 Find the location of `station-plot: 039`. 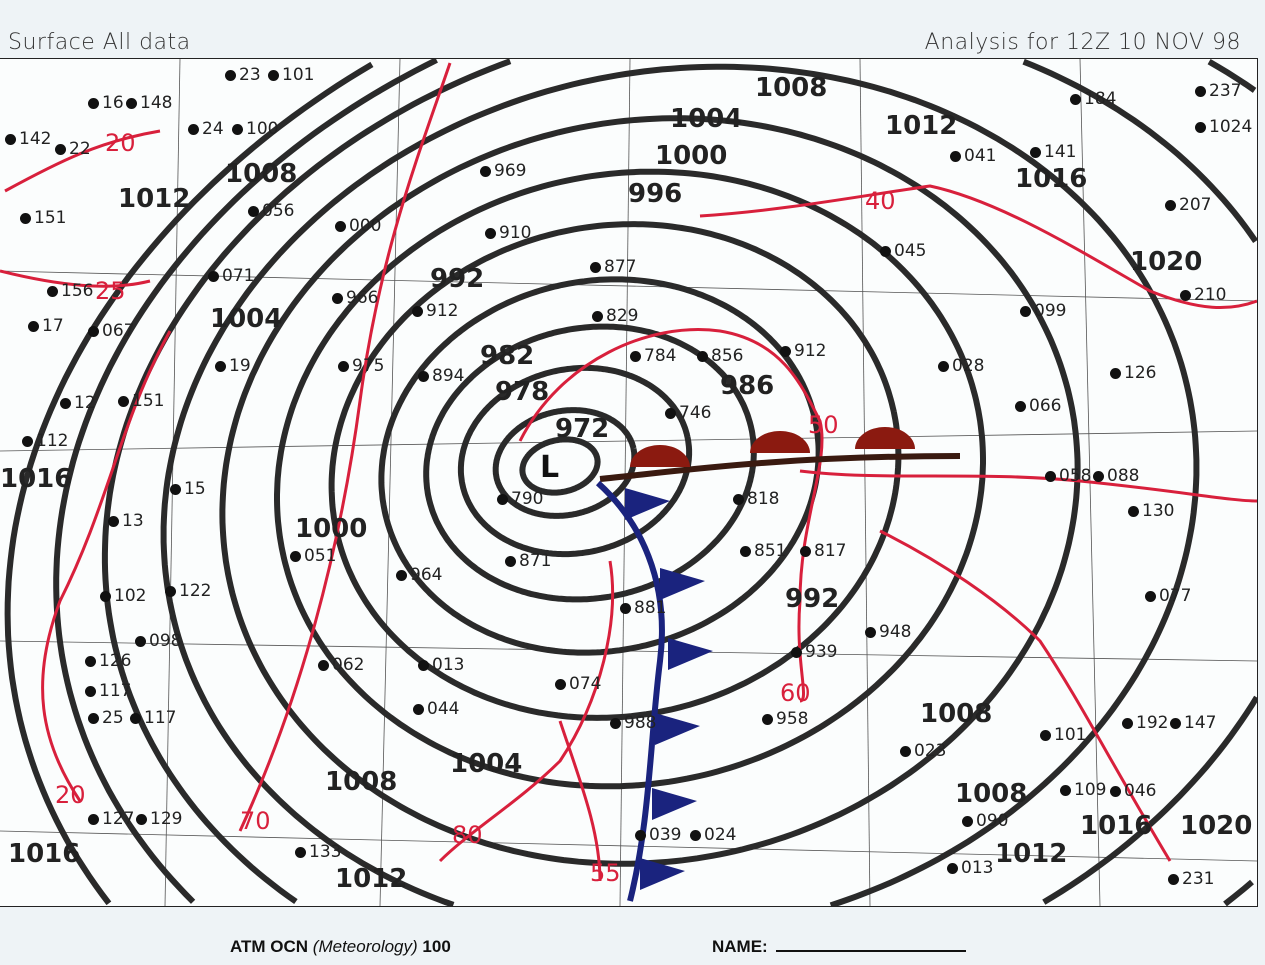

station-plot: 039 is located at coordinates (658, 835).